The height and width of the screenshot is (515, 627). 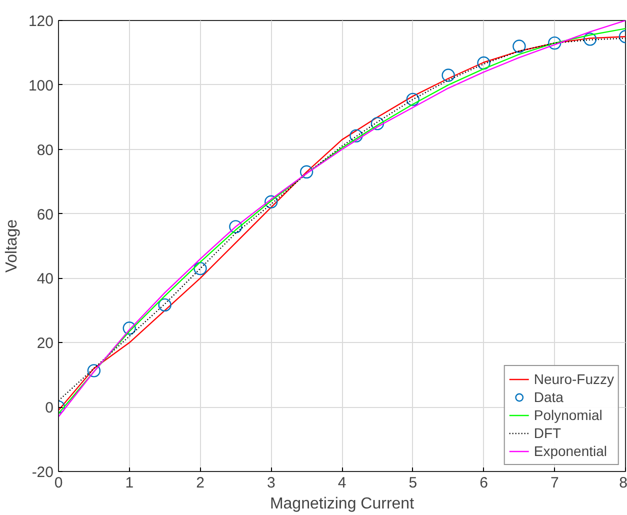 What do you see at coordinates (271, 483) in the screenshot?
I see `x-tick-label: 3` at bounding box center [271, 483].